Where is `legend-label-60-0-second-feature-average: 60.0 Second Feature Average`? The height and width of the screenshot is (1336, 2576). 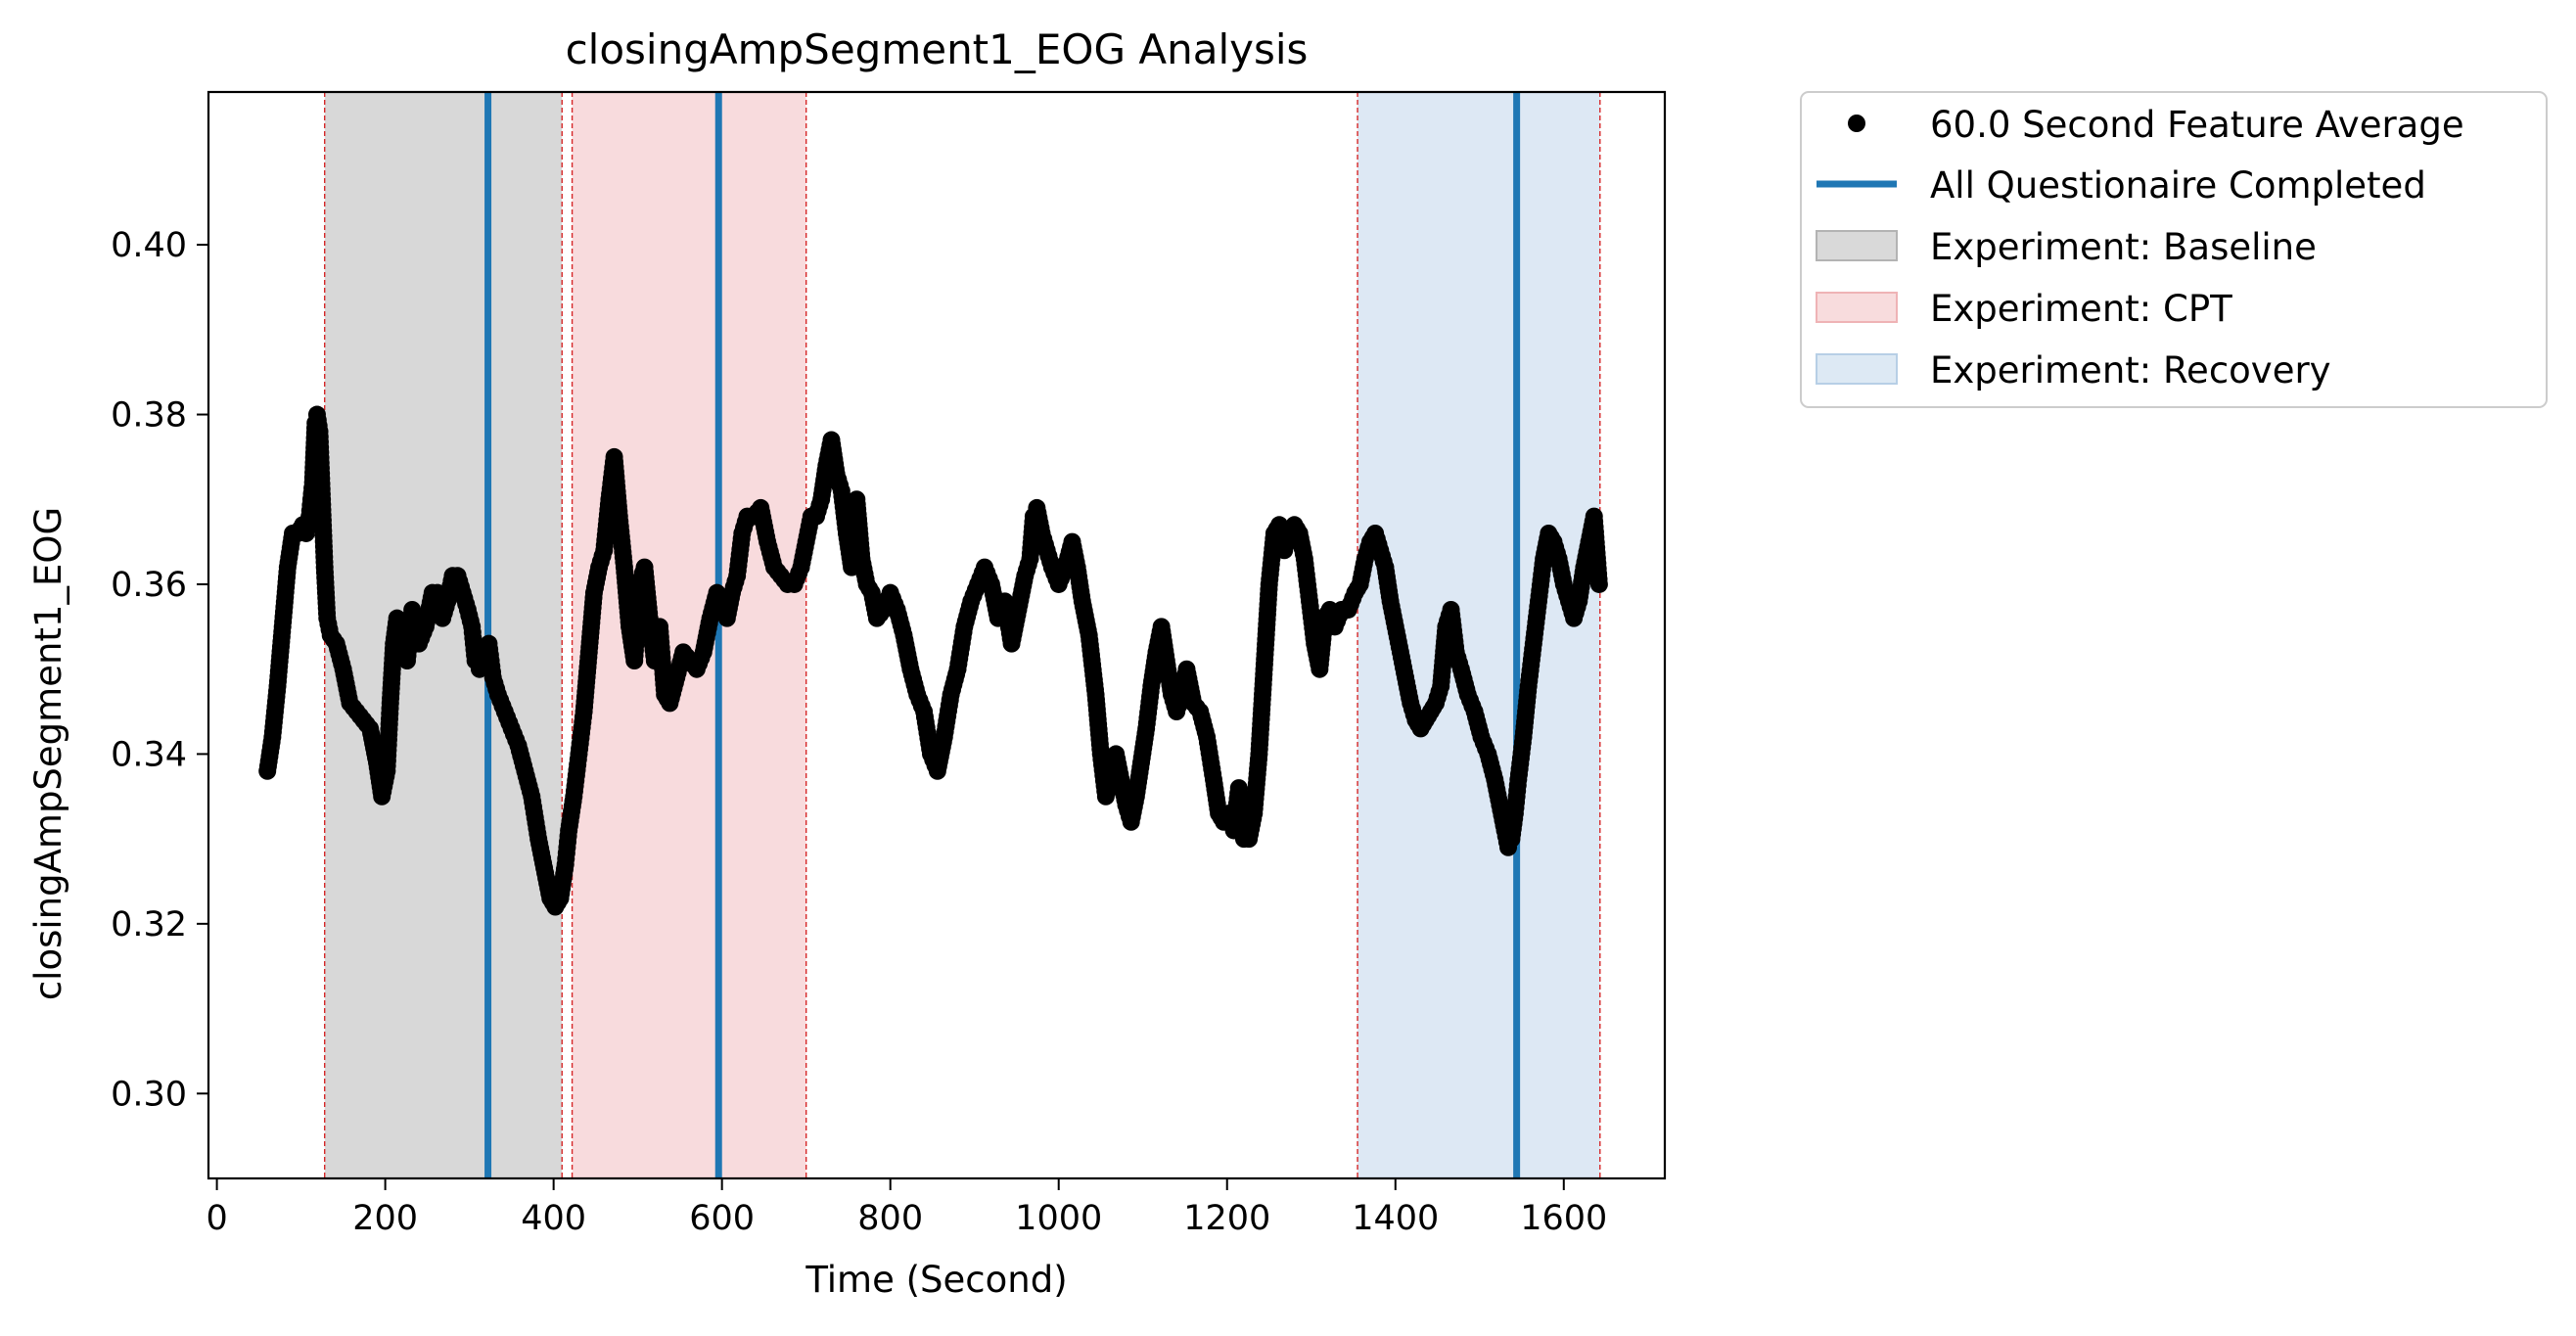 legend-label-60-0-second-feature-average: 60.0 Second Feature Average is located at coordinates (2197, 125).